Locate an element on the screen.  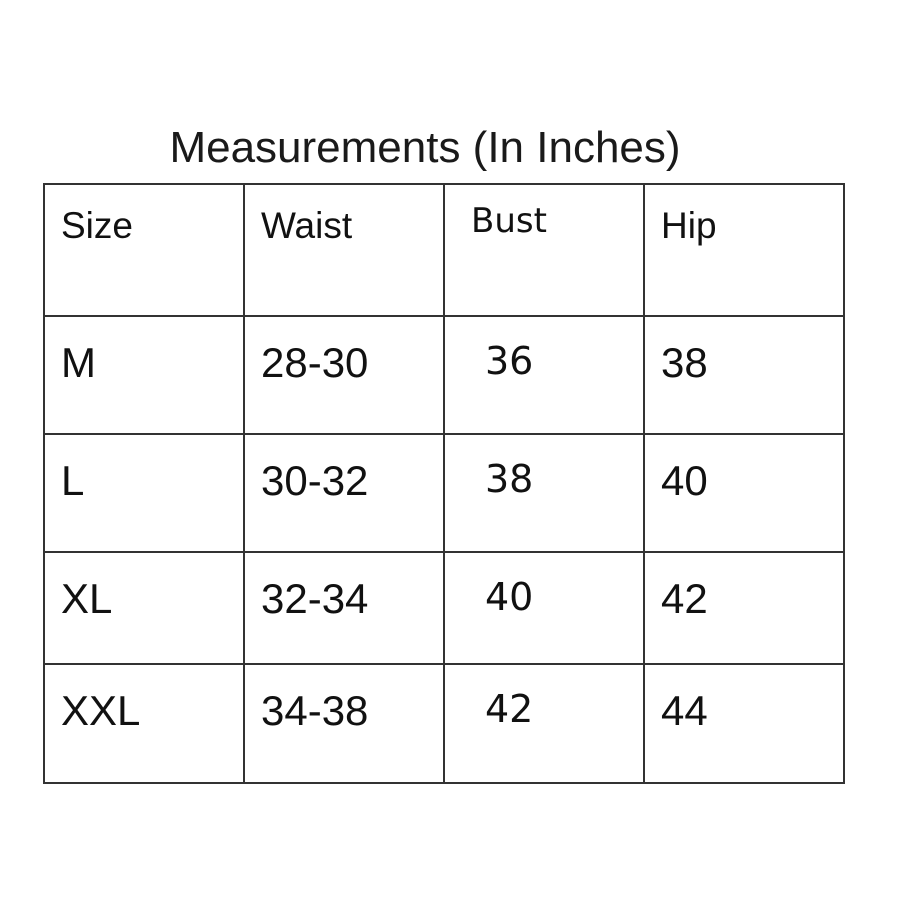
cell-bust: 40 is located at coordinates (544, 608).